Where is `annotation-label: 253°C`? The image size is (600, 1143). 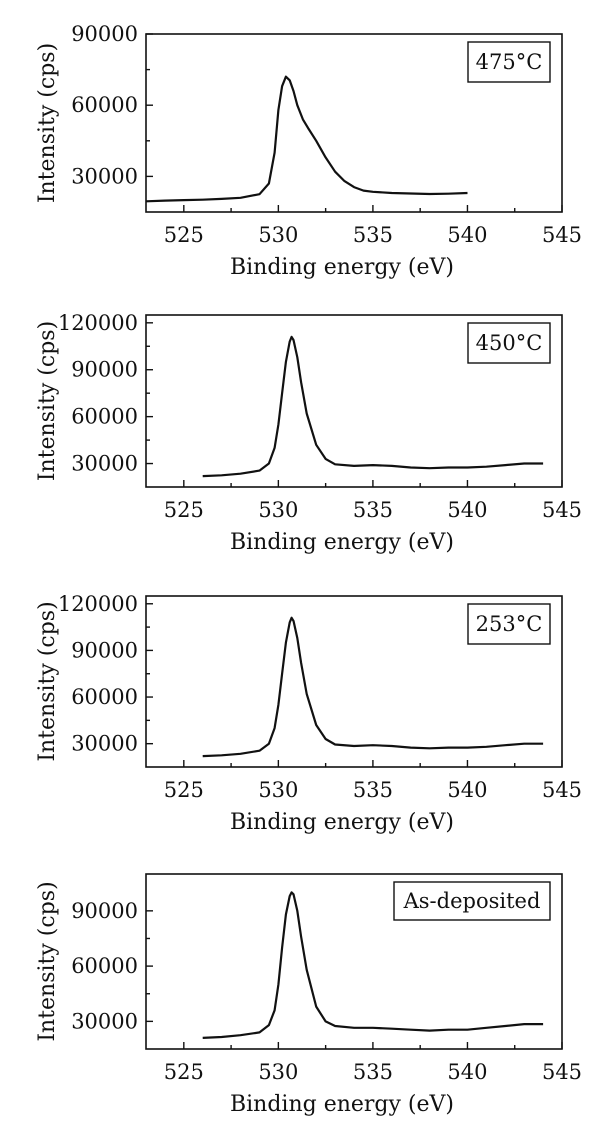 annotation-label: 253°C is located at coordinates (509, 624).